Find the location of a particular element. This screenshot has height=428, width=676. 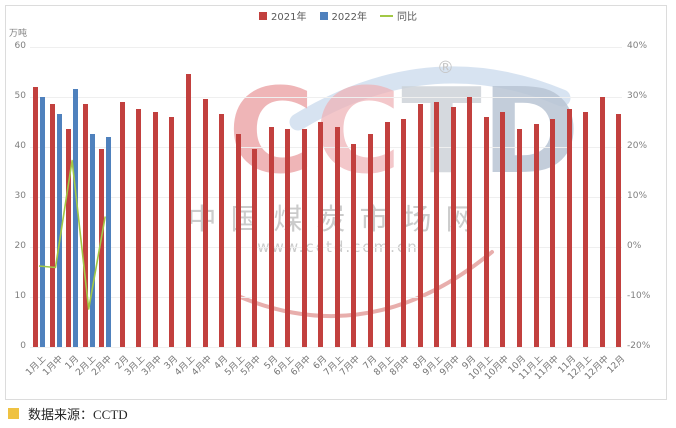

legend-item-同比: 同比 is located at coordinates (398, 15).